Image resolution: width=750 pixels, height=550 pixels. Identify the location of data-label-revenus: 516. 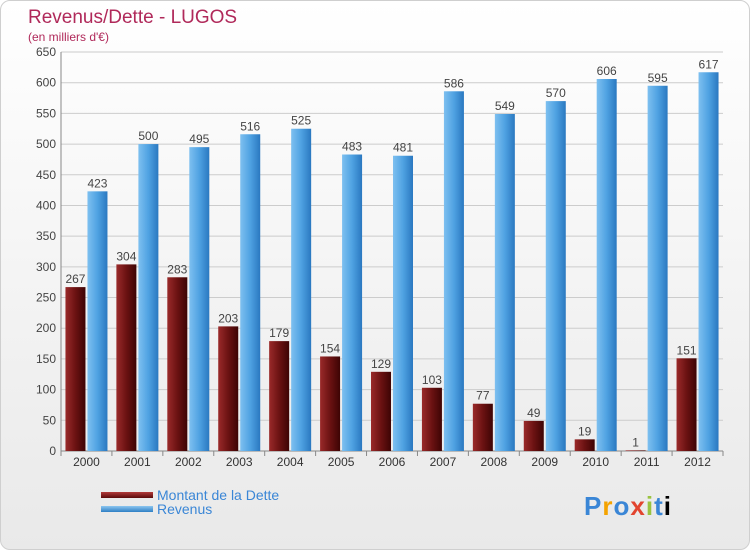
(250, 126).